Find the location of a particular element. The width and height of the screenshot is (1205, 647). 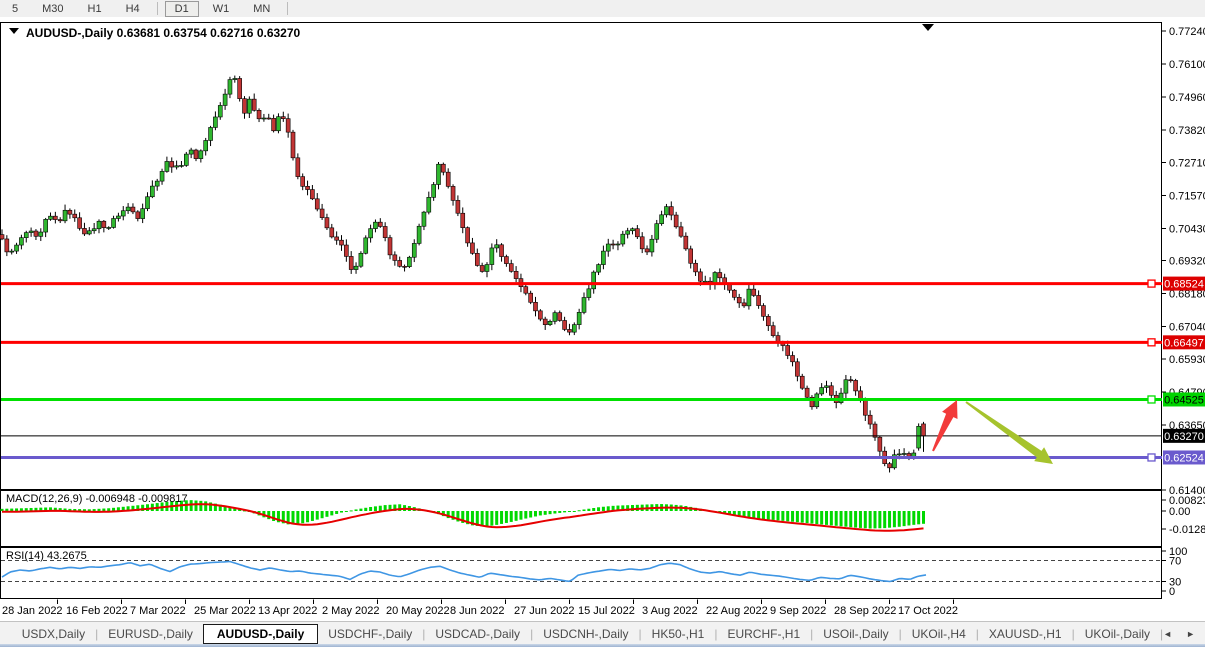

bullish-bounce-arrow is located at coordinates (945, 426).